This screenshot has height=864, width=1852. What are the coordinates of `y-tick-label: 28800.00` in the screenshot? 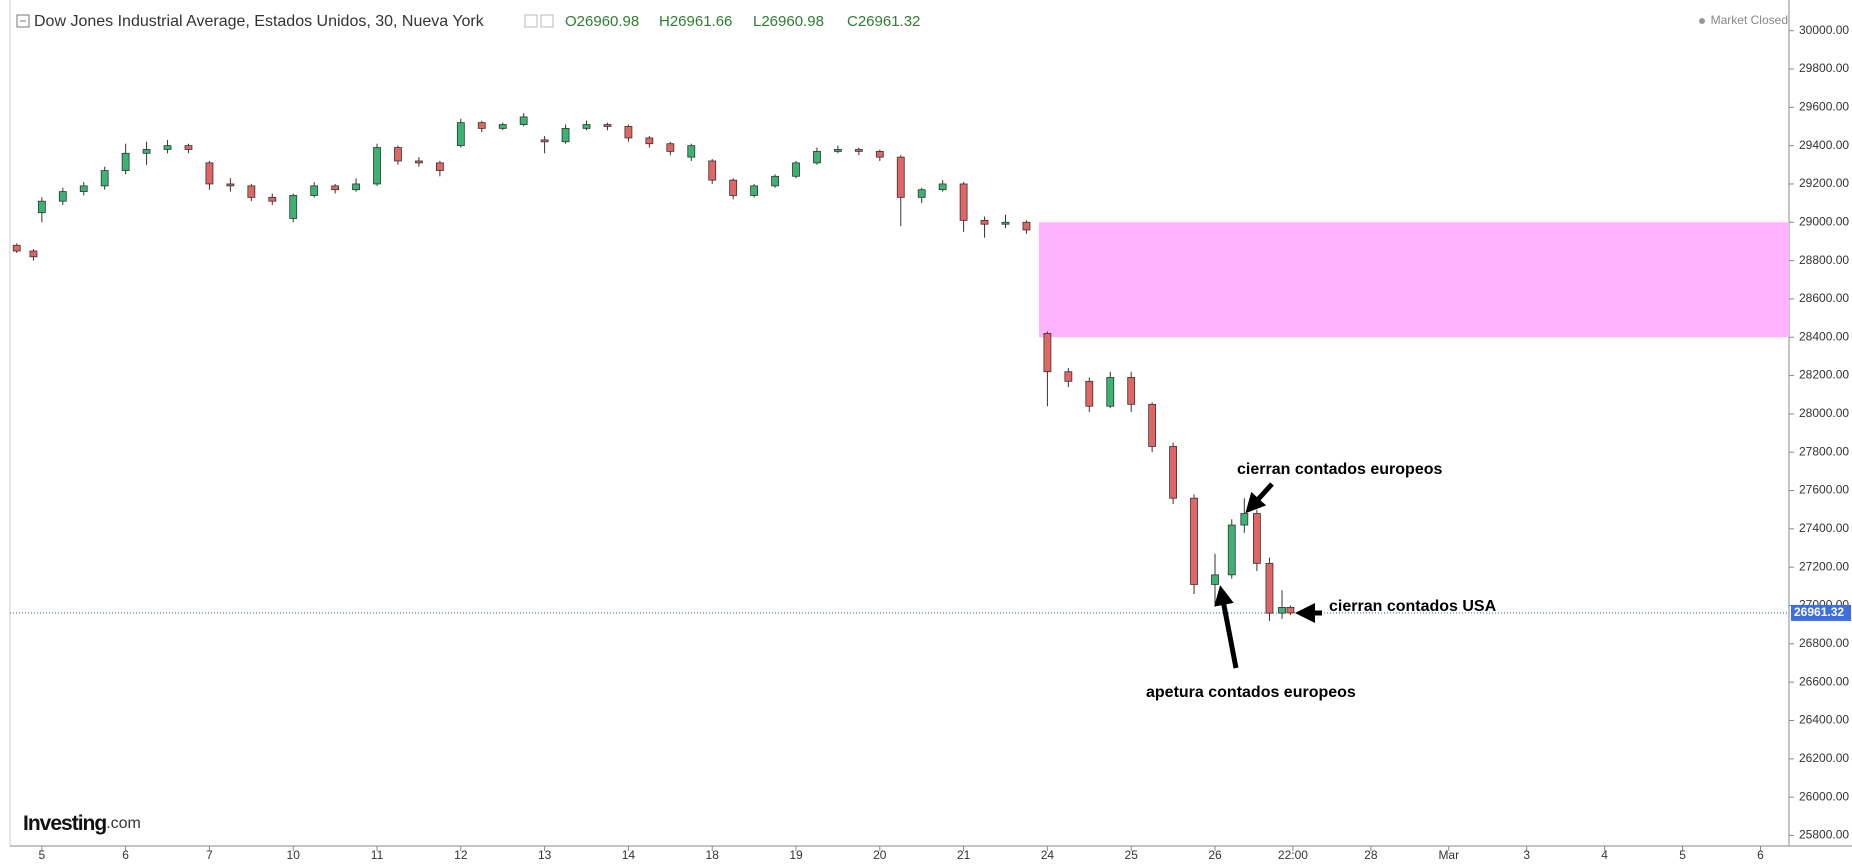 It's located at (1824, 260).